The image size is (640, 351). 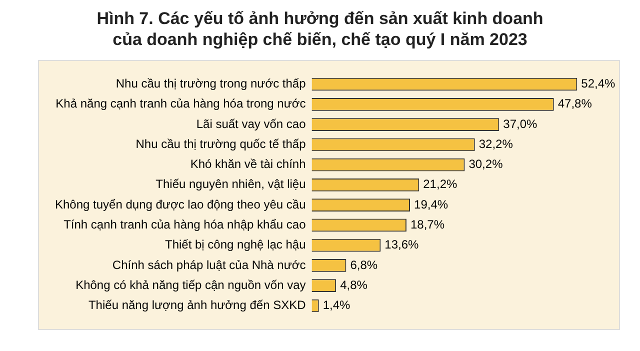 What do you see at coordinates (185, 225) in the screenshot?
I see `y-tick-label: Tính cạnh tranh của hàng hóa nhập khẩu cao` at bounding box center [185, 225].